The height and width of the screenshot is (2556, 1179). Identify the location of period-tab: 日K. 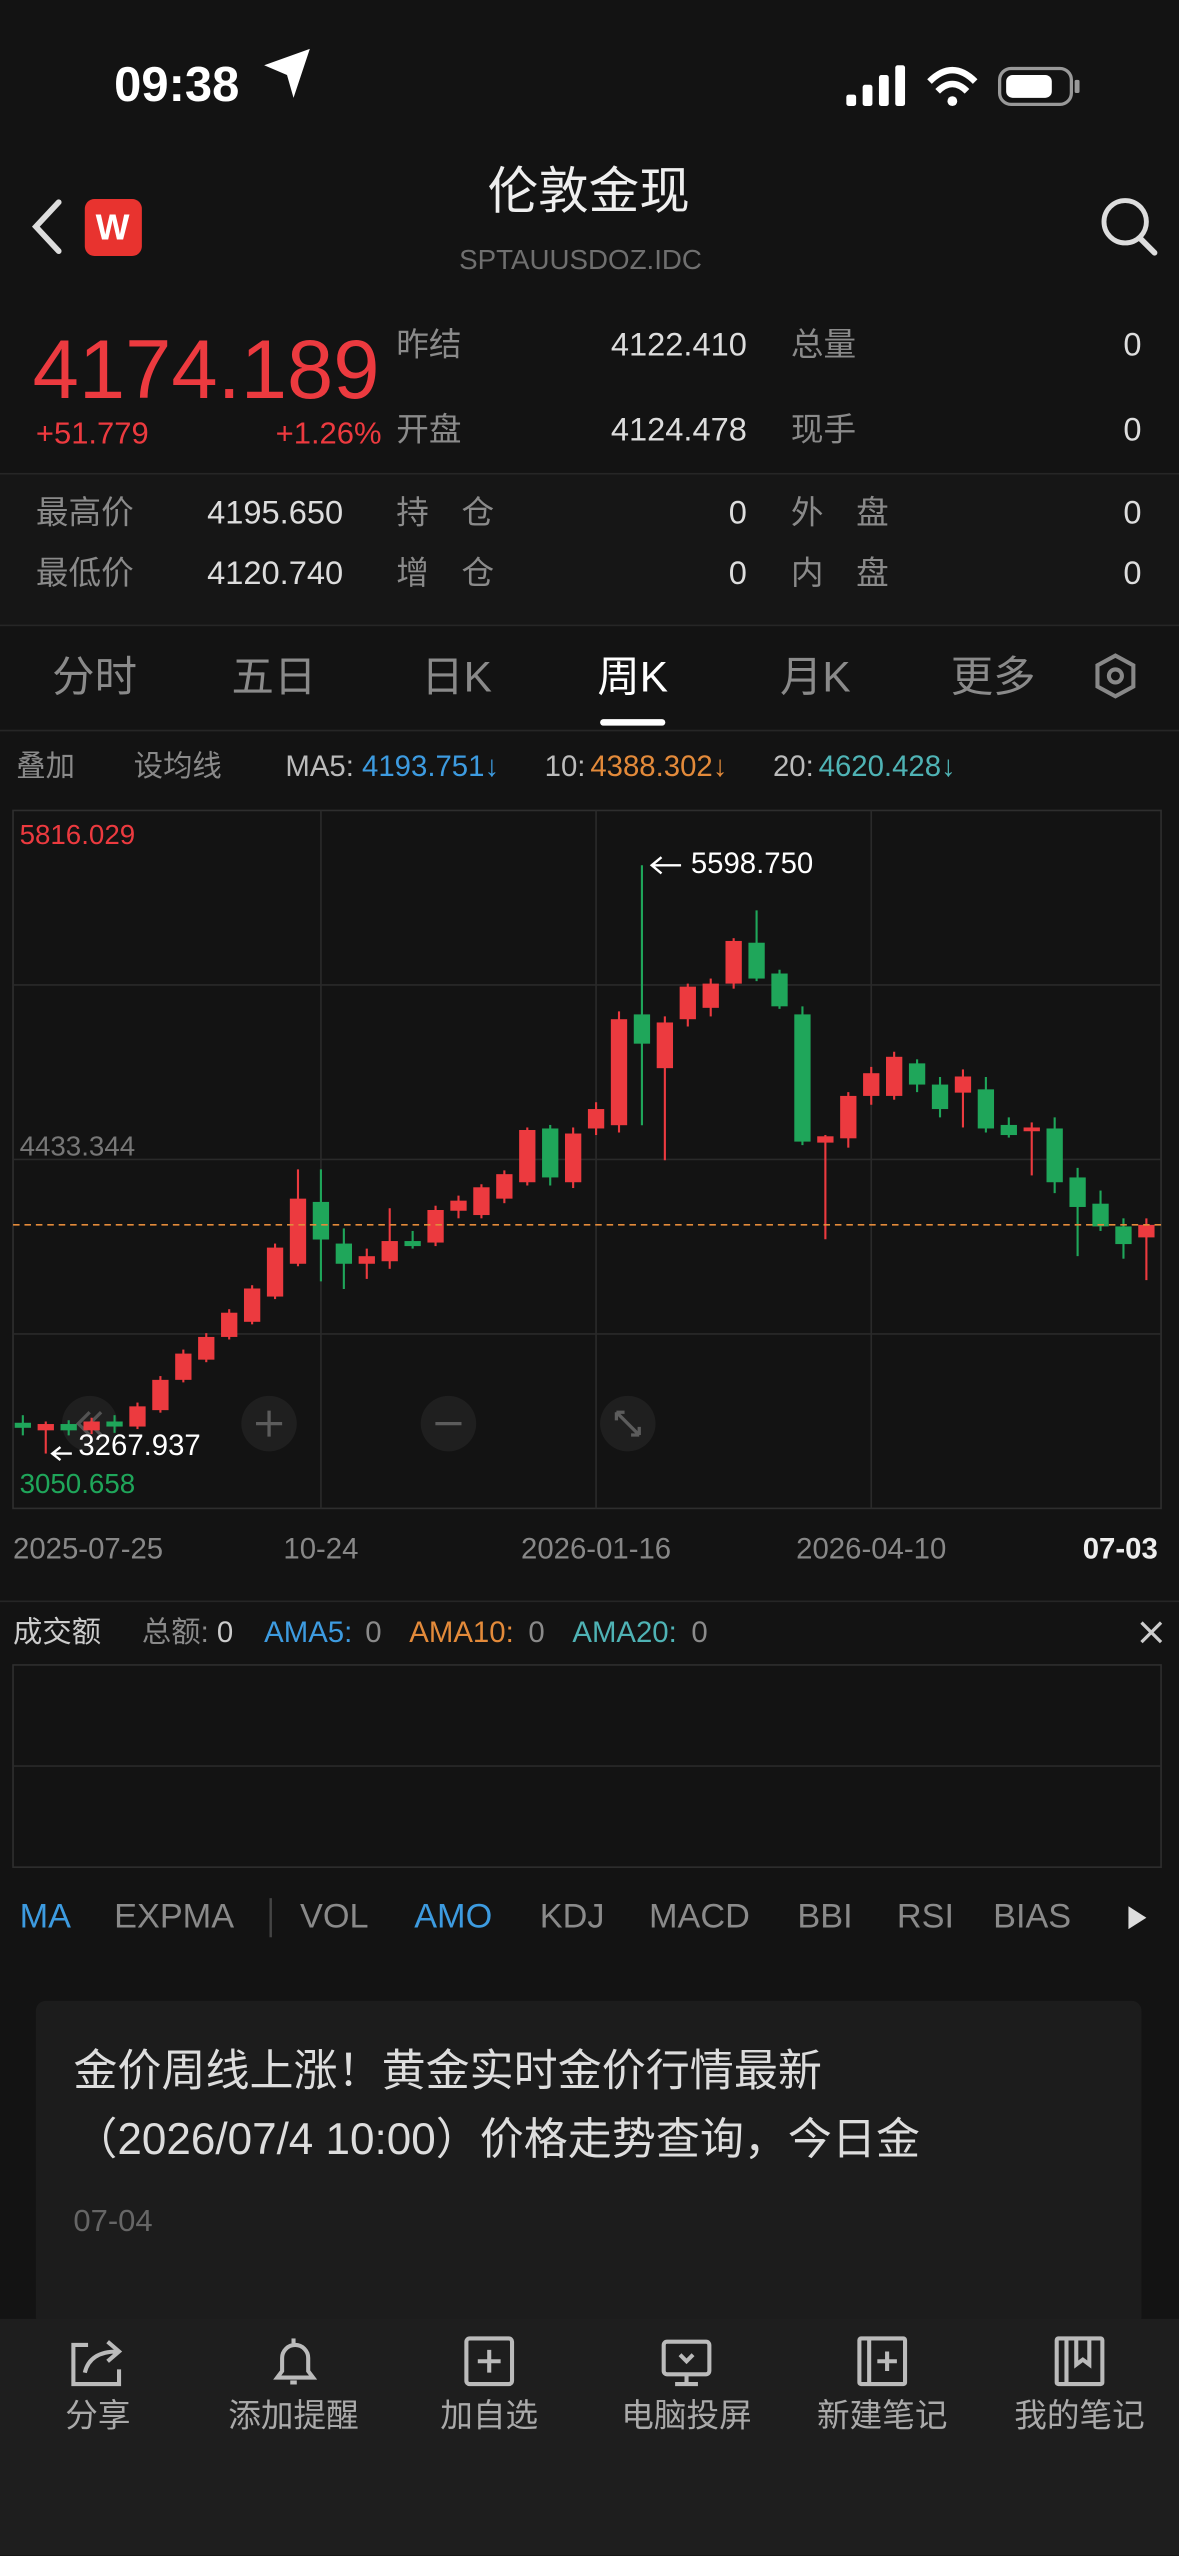
(456, 677).